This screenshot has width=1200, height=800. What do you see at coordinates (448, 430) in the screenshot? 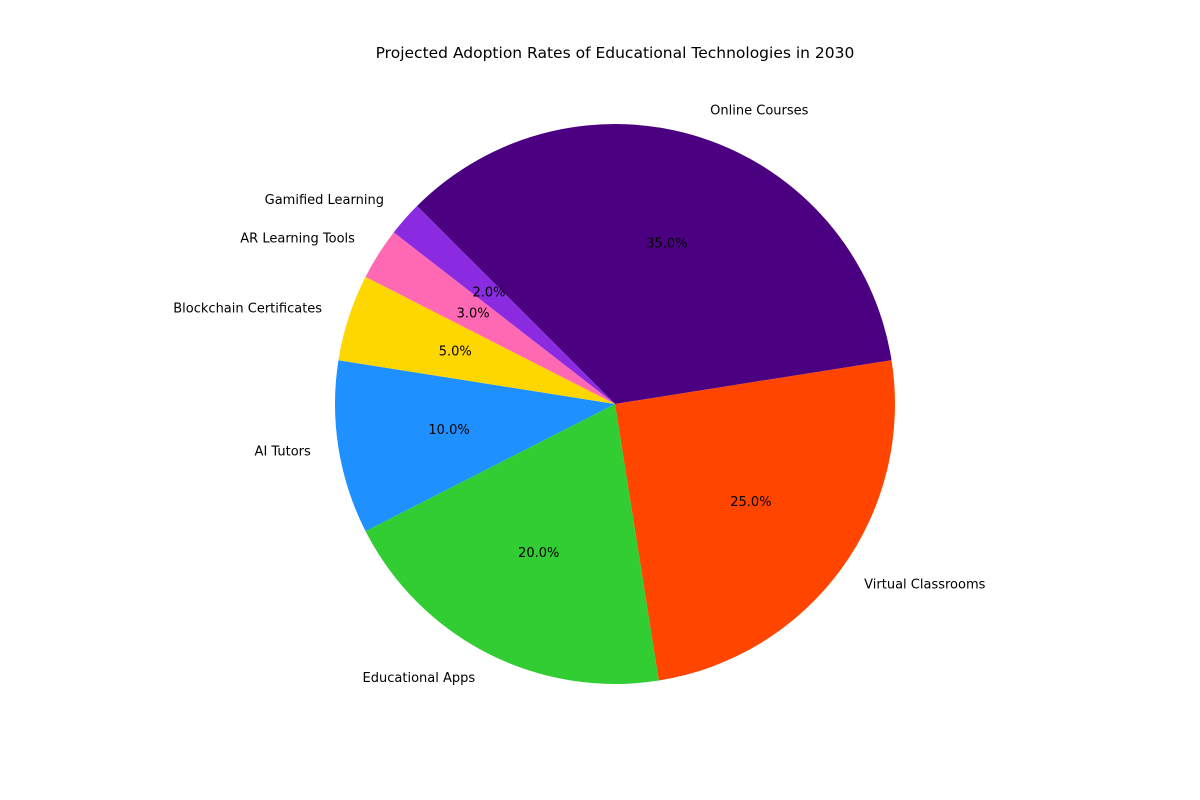
I see `percent-label-ai-tutors: 10.0%` at bounding box center [448, 430].